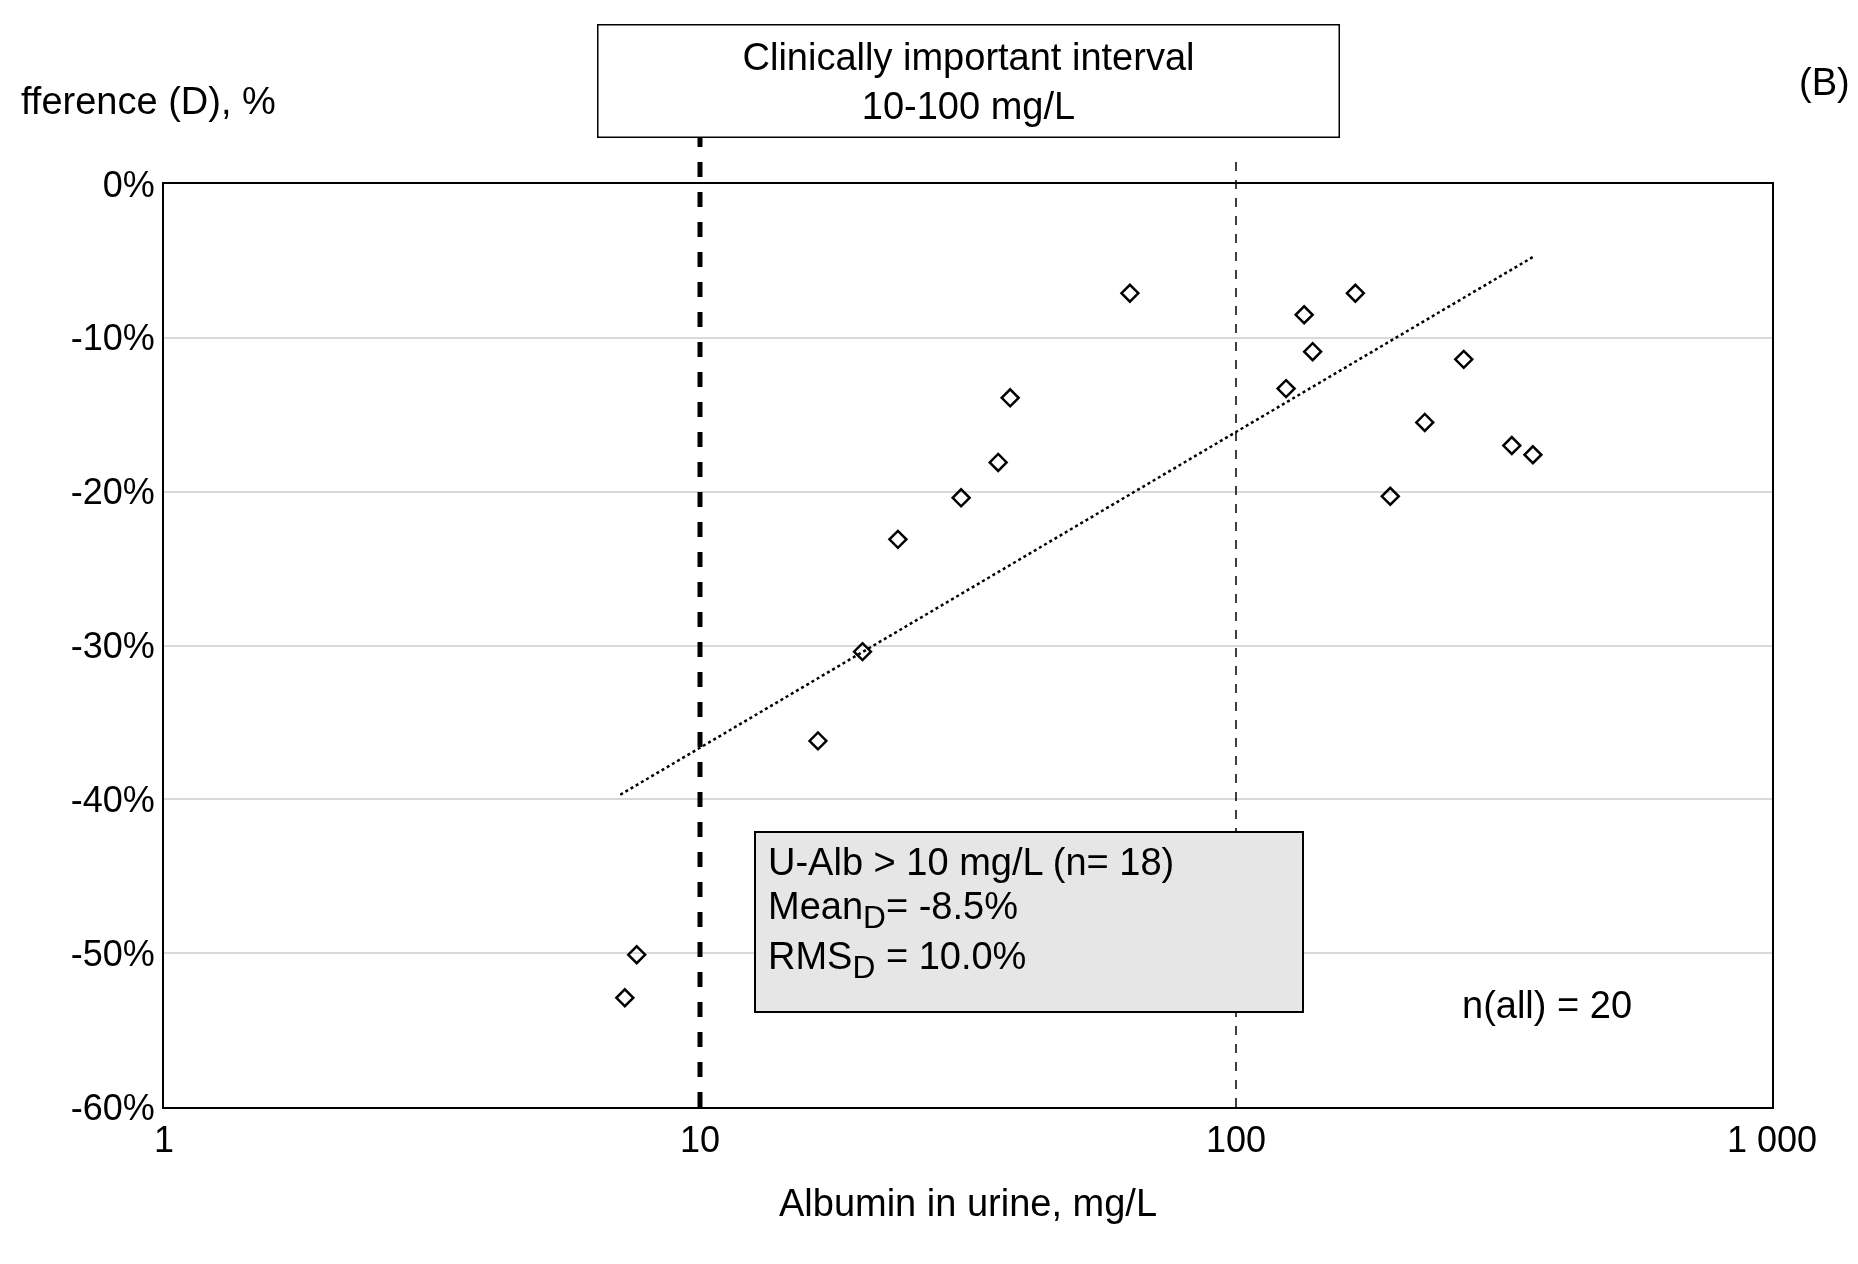  I want to click on y-tick-label: -60%, so click(112, 1107).